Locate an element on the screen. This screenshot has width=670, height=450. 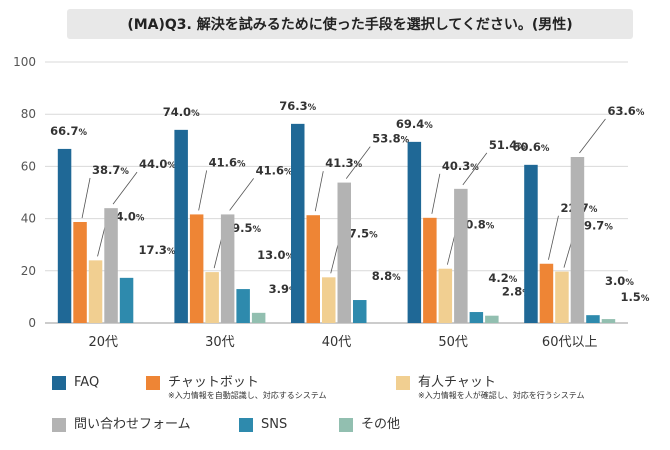
legend-swatch-faq is located at coordinates (59, 383).